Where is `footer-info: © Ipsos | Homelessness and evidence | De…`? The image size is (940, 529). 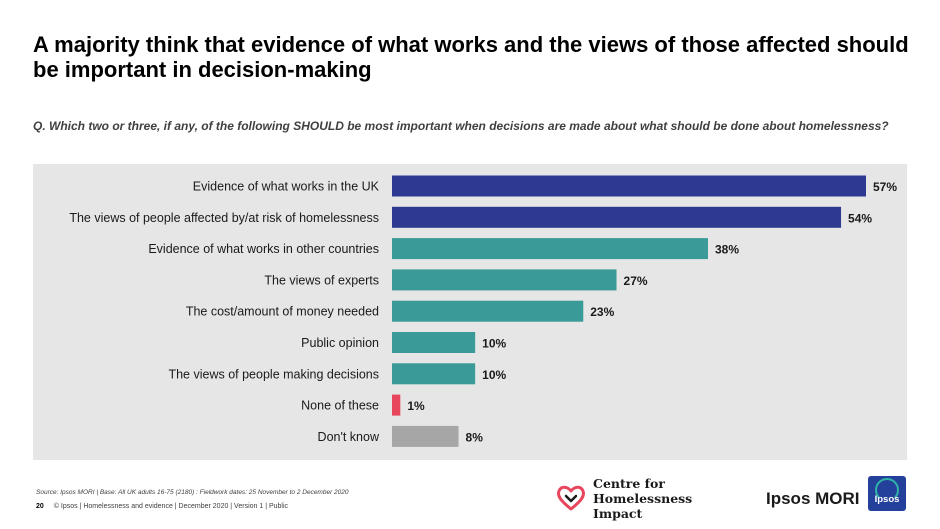 footer-info: © Ipsos | Homelessness and evidence | De… is located at coordinates (171, 506).